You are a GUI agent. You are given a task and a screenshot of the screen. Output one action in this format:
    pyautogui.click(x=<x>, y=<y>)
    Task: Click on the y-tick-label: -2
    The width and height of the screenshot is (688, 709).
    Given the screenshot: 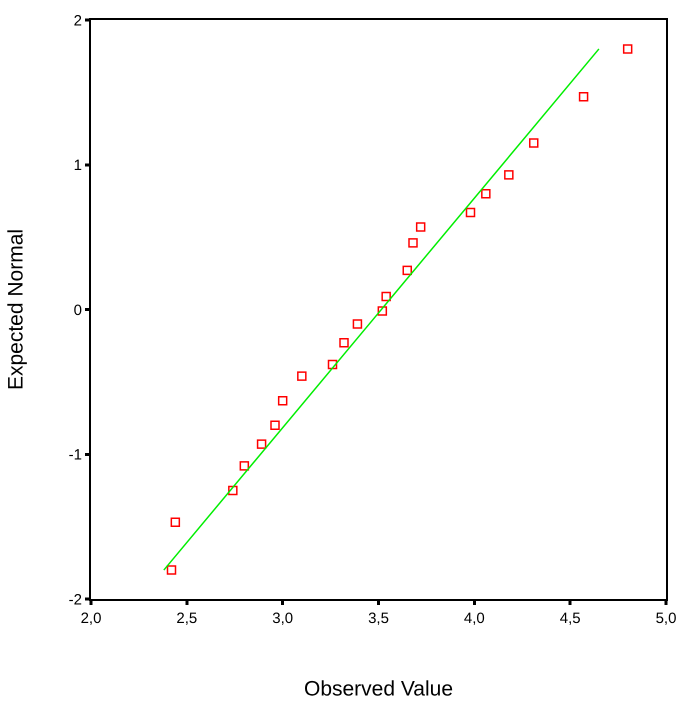 What is the action you would take?
    pyautogui.click(x=75, y=599)
    